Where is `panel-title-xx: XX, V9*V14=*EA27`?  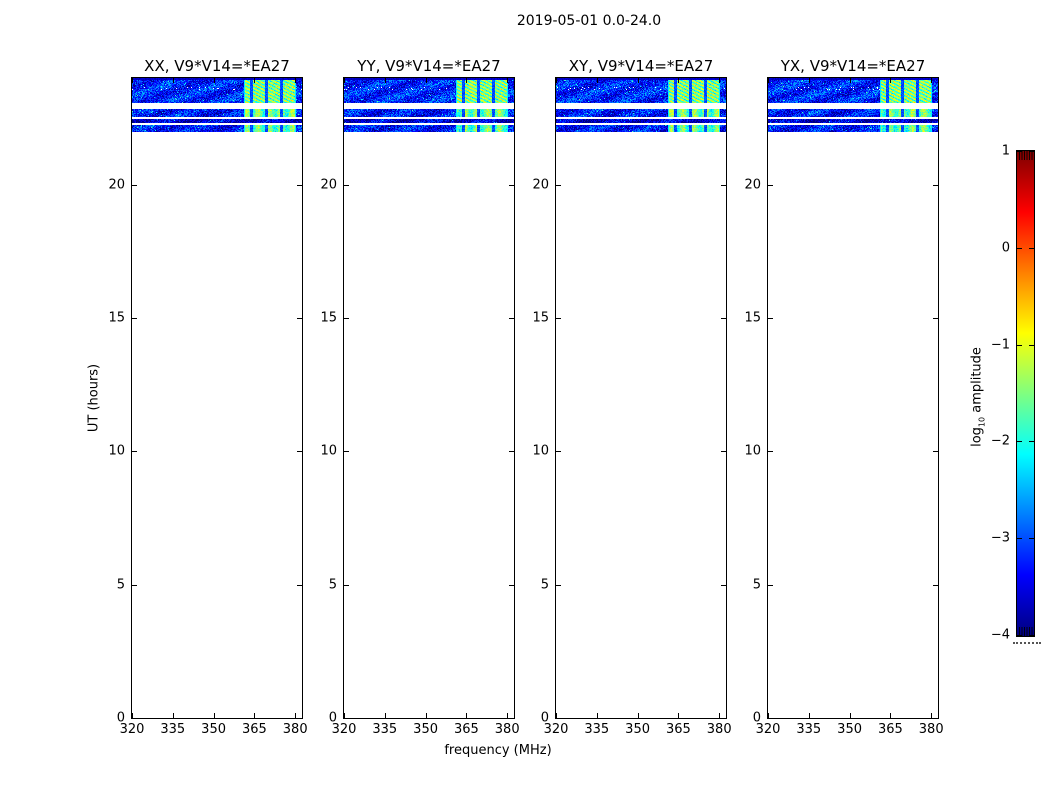
panel-title-xx: XX, V9*V14=*EA27 is located at coordinates (217, 66).